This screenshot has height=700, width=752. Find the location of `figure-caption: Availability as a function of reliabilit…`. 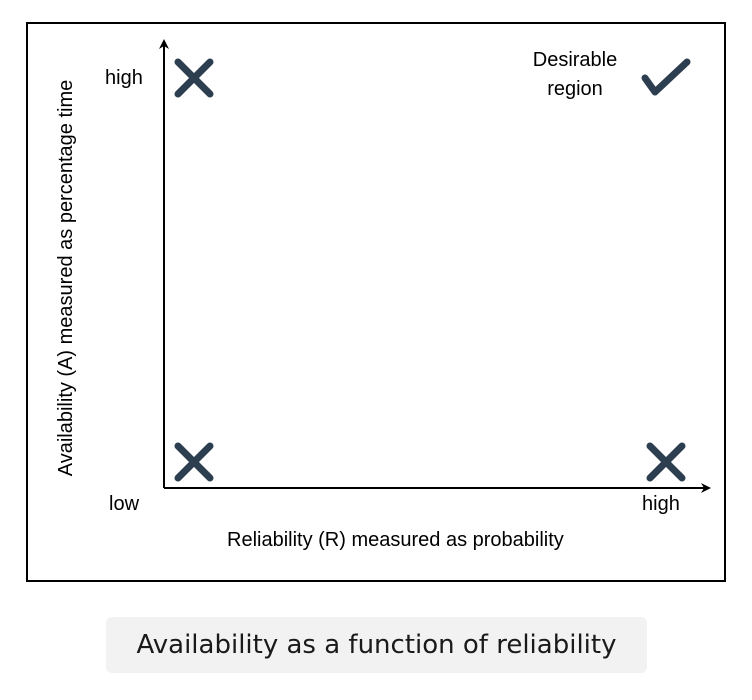

figure-caption: Availability as a function of reliabilit… is located at coordinates (376, 645).